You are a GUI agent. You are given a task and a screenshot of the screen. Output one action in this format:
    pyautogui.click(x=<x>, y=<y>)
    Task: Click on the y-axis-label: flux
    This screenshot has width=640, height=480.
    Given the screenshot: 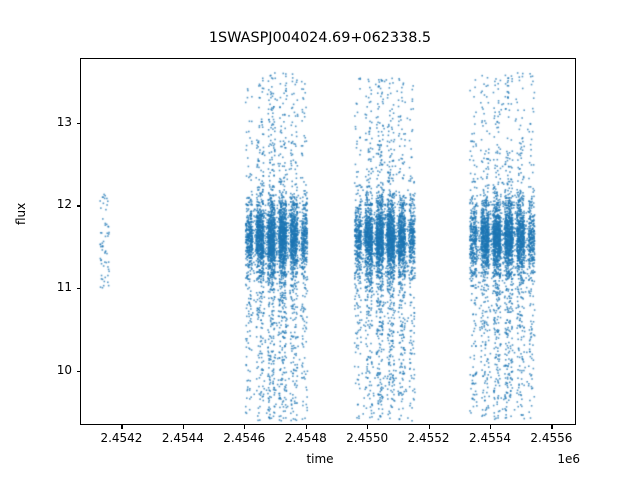 What is the action you would take?
    pyautogui.click(x=21, y=213)
    